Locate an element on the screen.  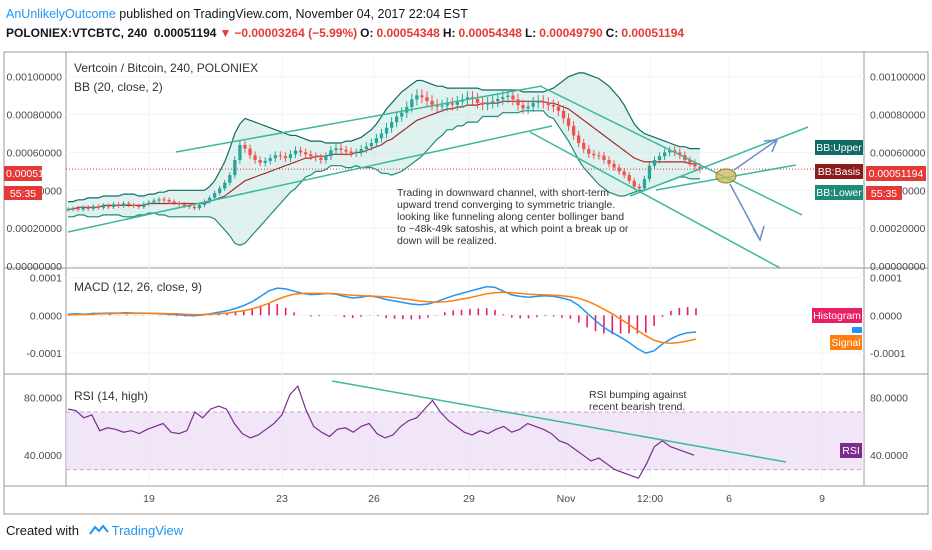
svg-text: BB:Basis is located at coordinates (839, 172).